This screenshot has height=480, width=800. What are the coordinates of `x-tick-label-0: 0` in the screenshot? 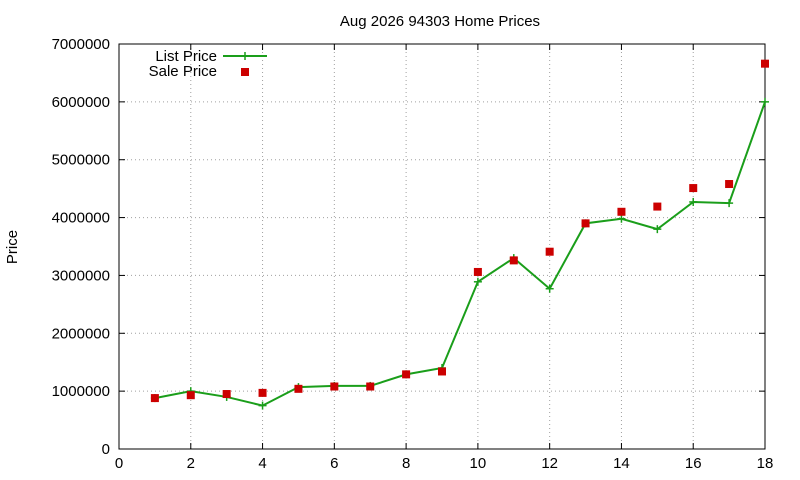 It's located at (119, 463).